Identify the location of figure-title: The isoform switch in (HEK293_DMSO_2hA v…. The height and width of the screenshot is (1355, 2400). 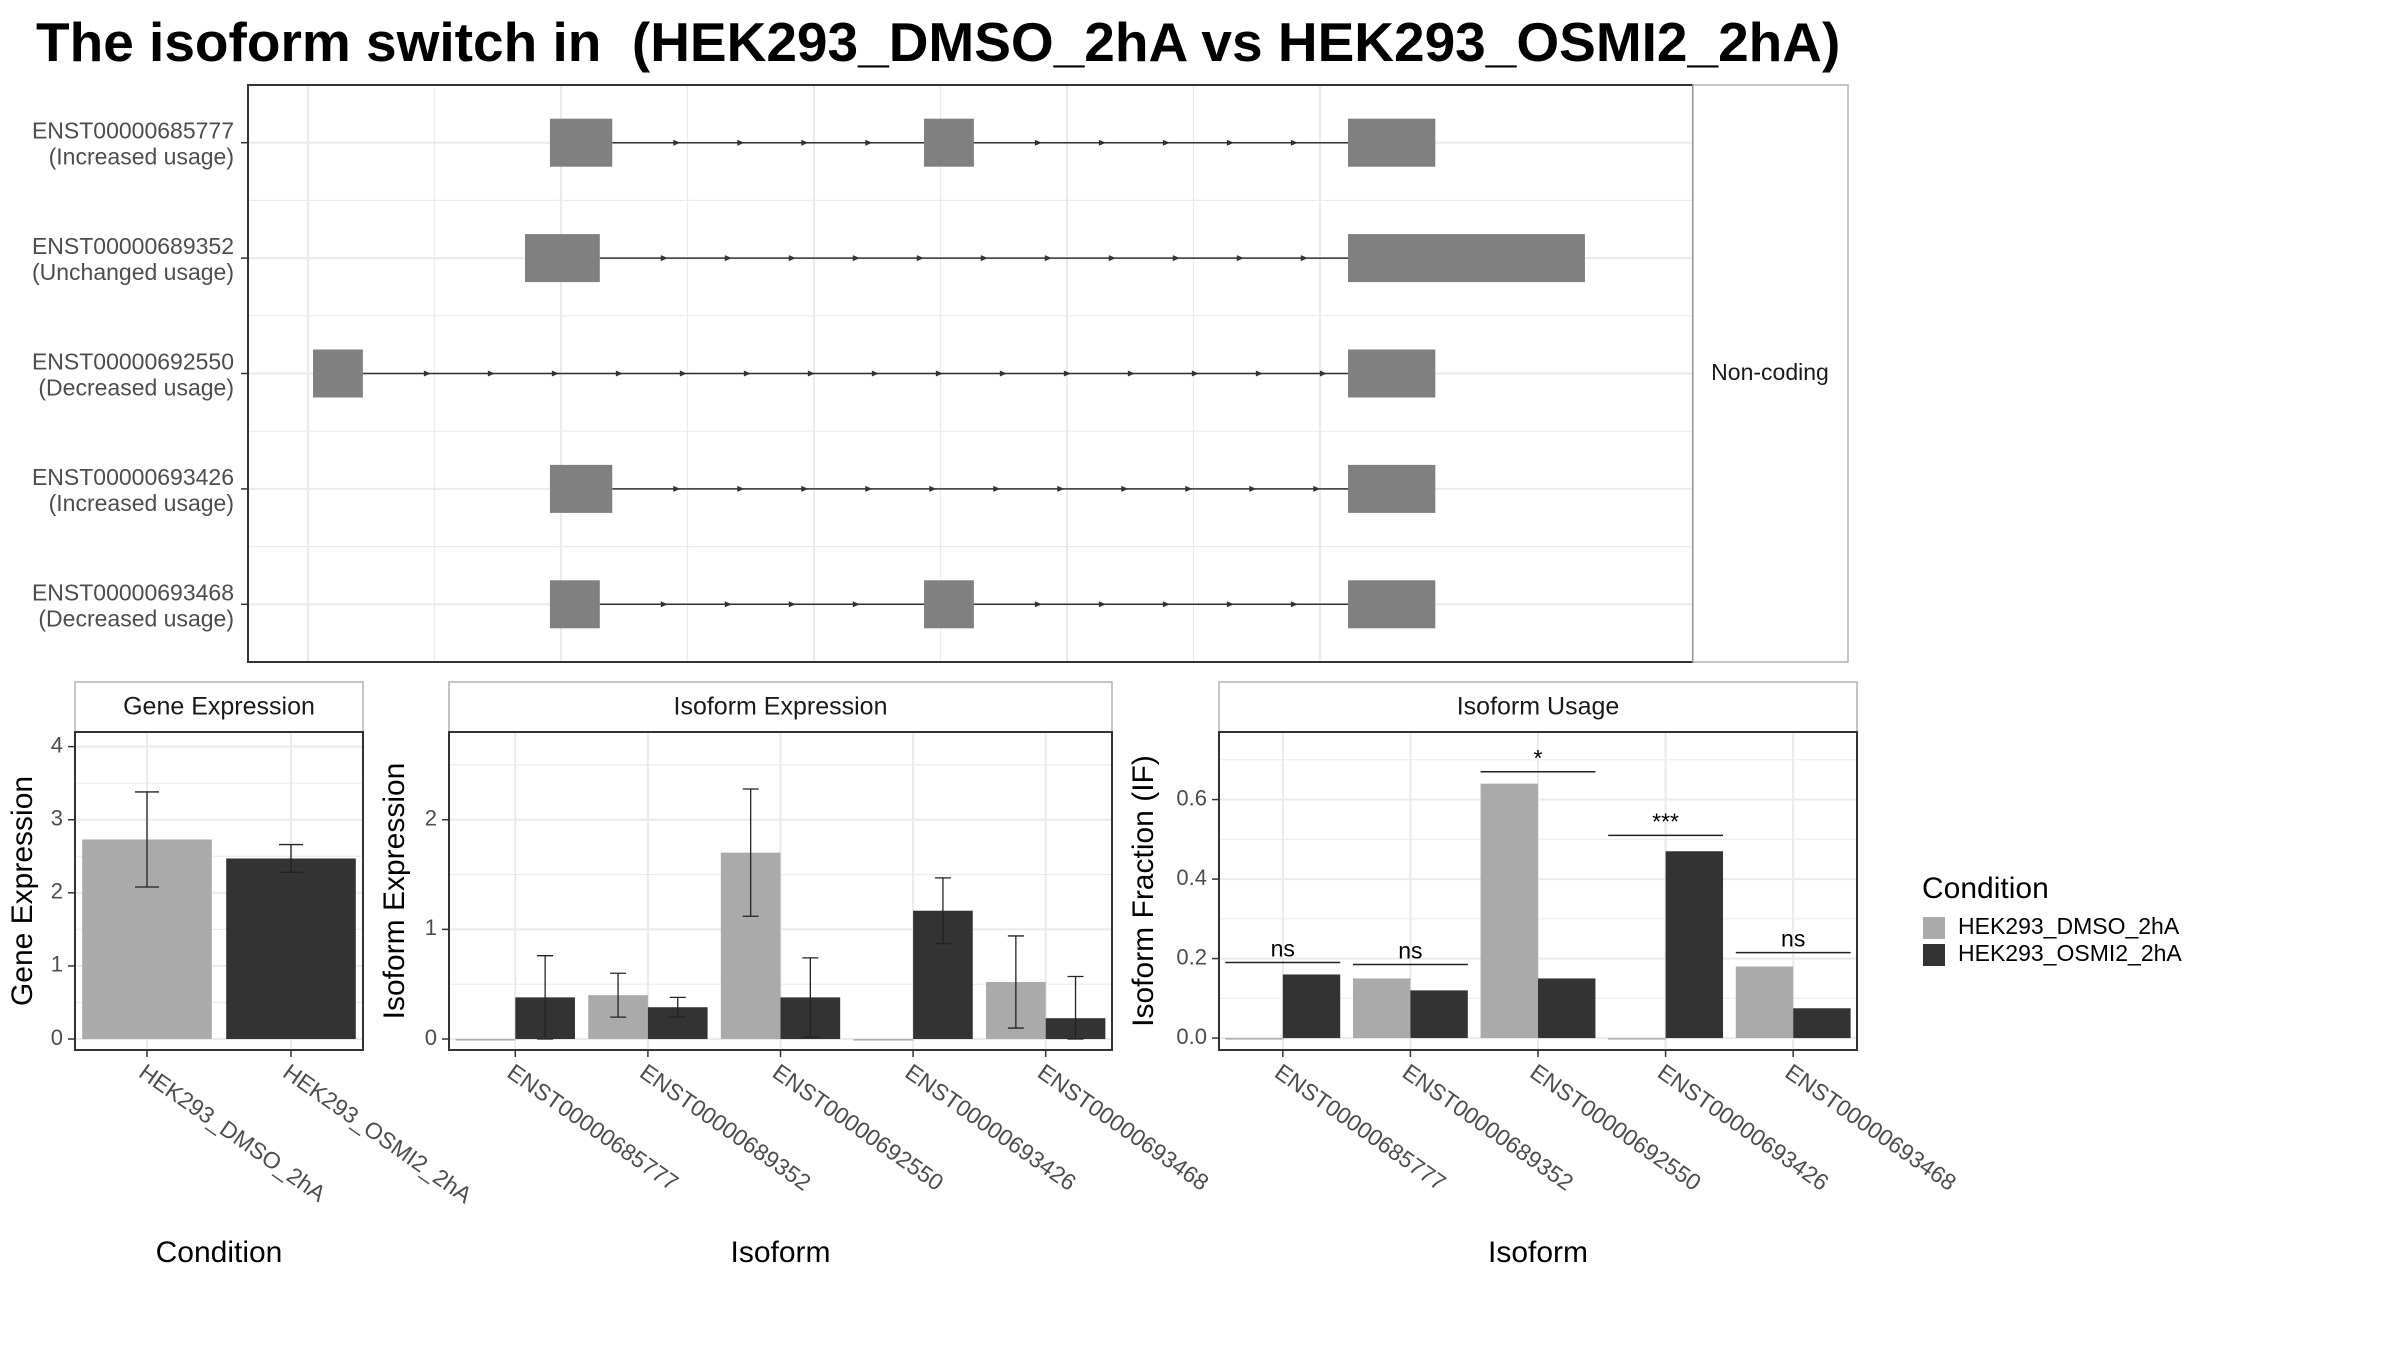
(938, 42).